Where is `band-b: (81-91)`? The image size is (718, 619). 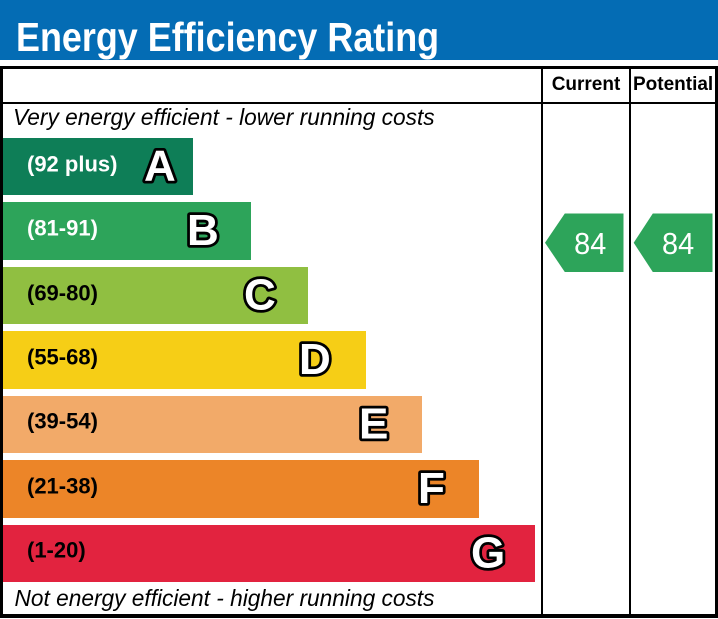
band-b: (81-91) is located at coordinates (127, 231).